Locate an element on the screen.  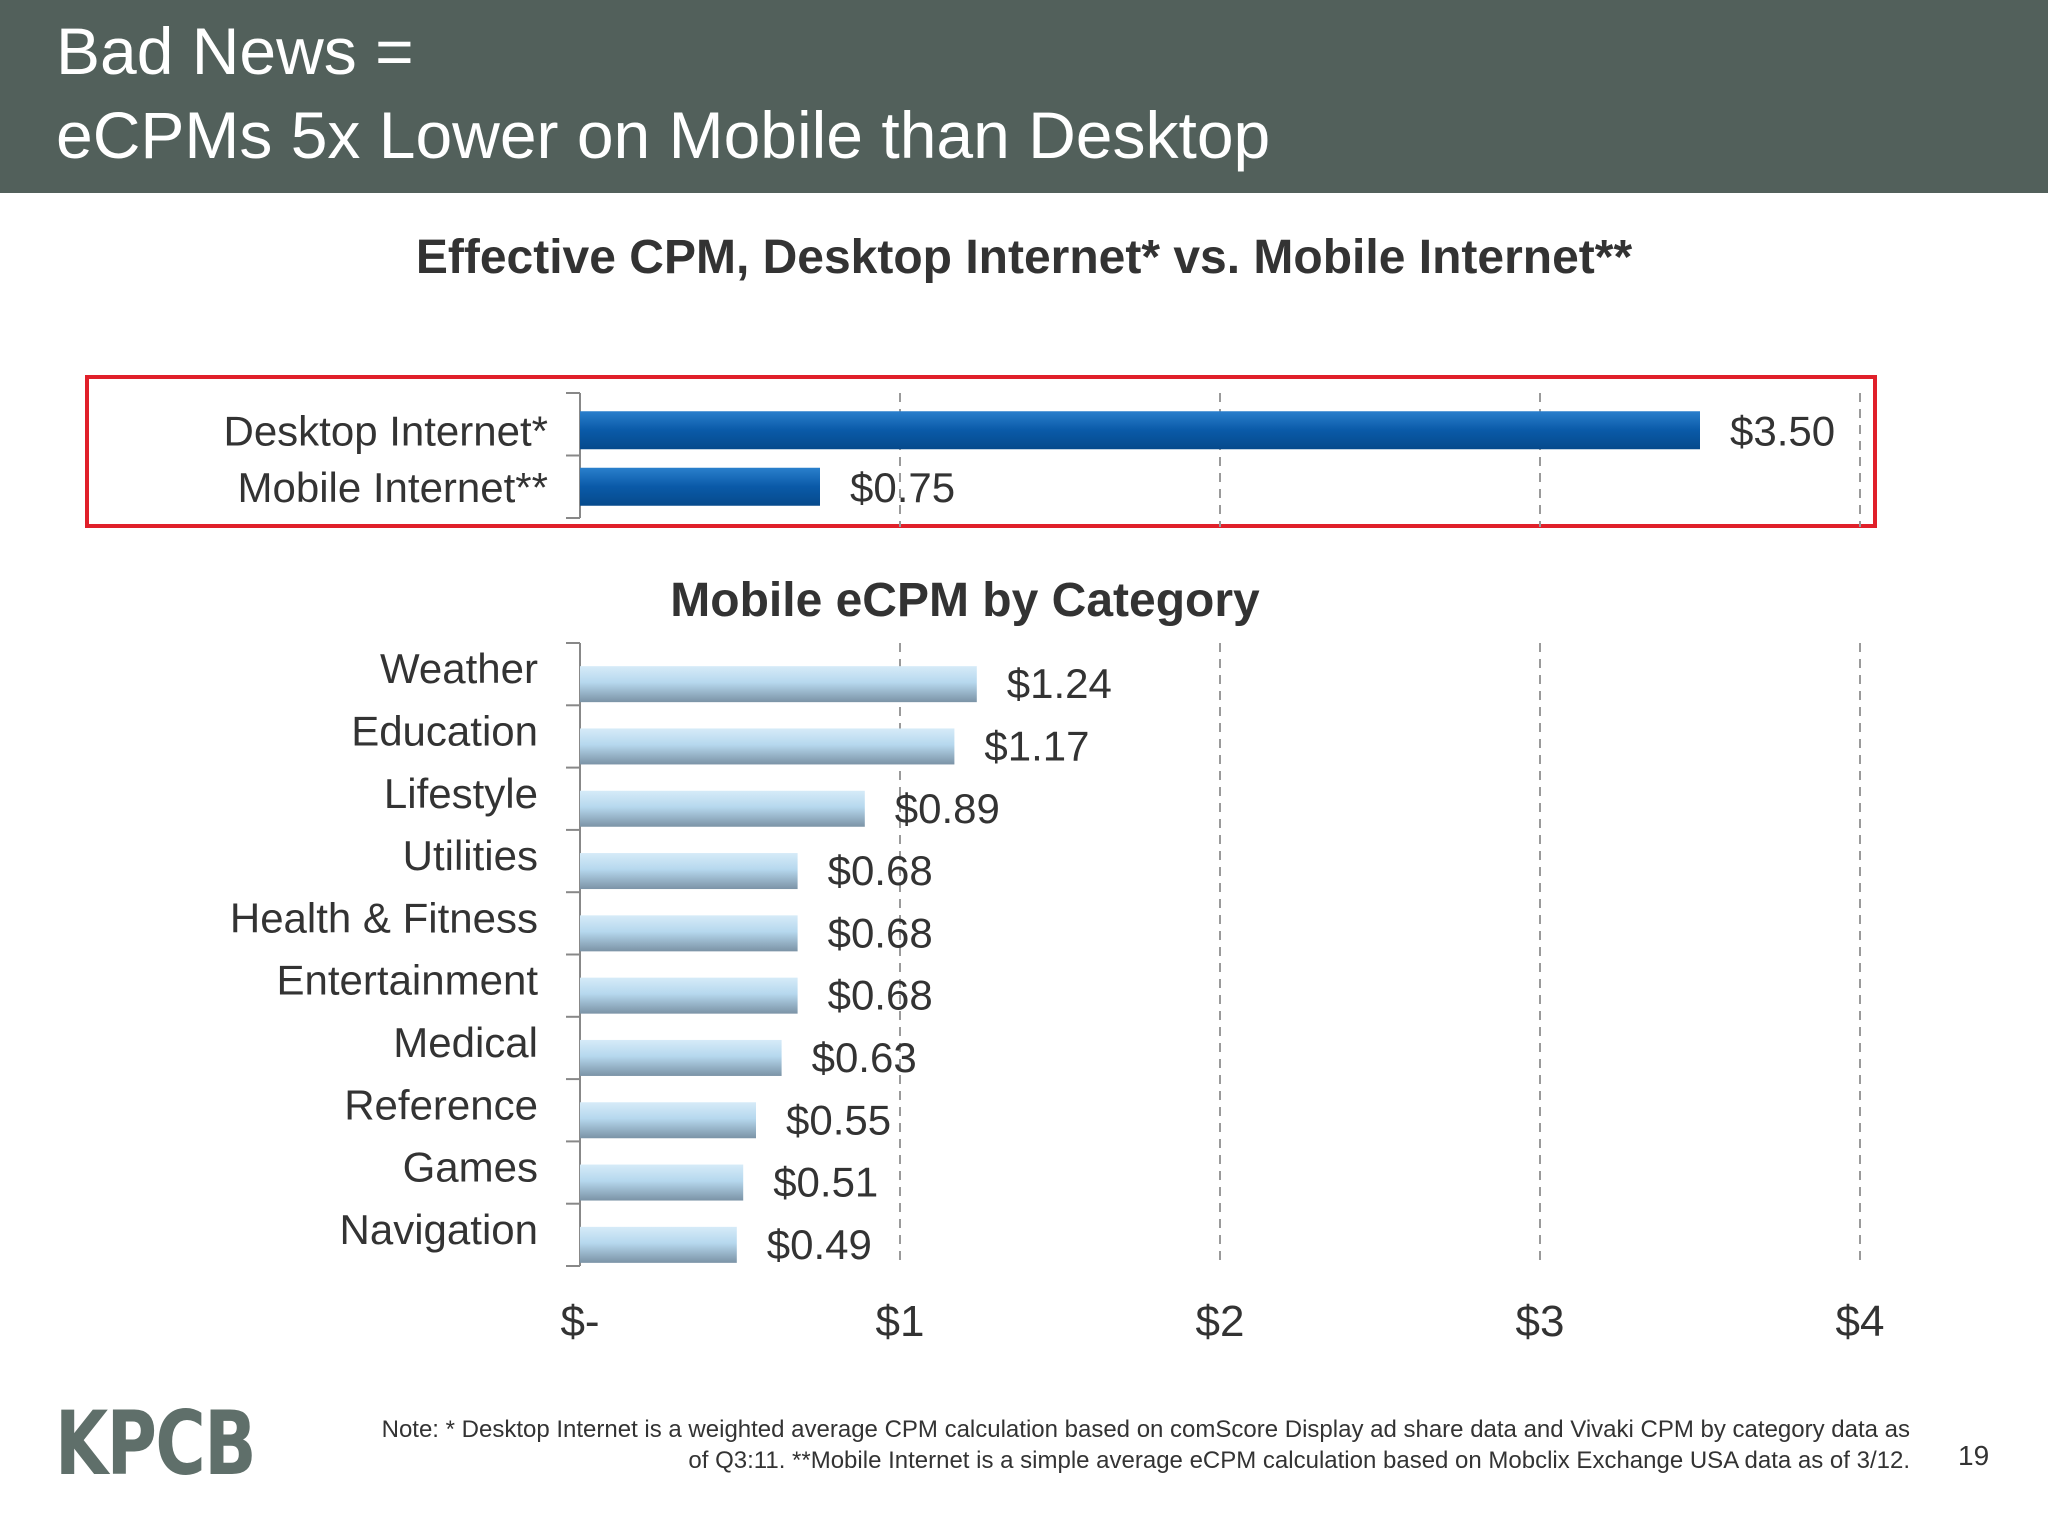
kpcb-logo: KPCB is located at coordinates (156, 1443).